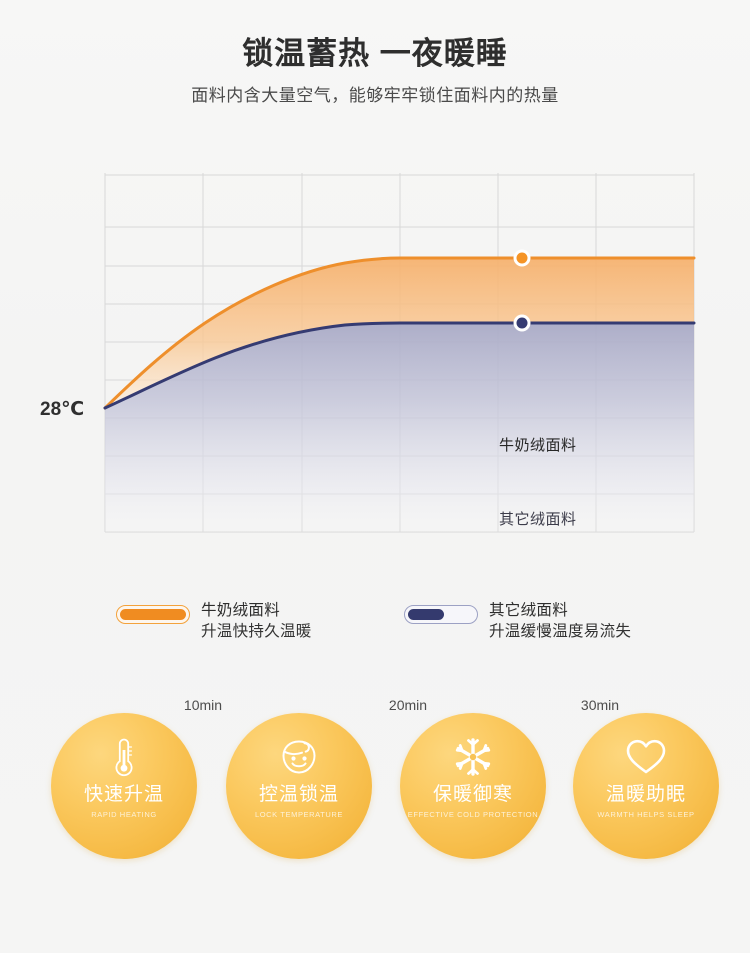  I want to click on heart-icon, so click(646, 757).